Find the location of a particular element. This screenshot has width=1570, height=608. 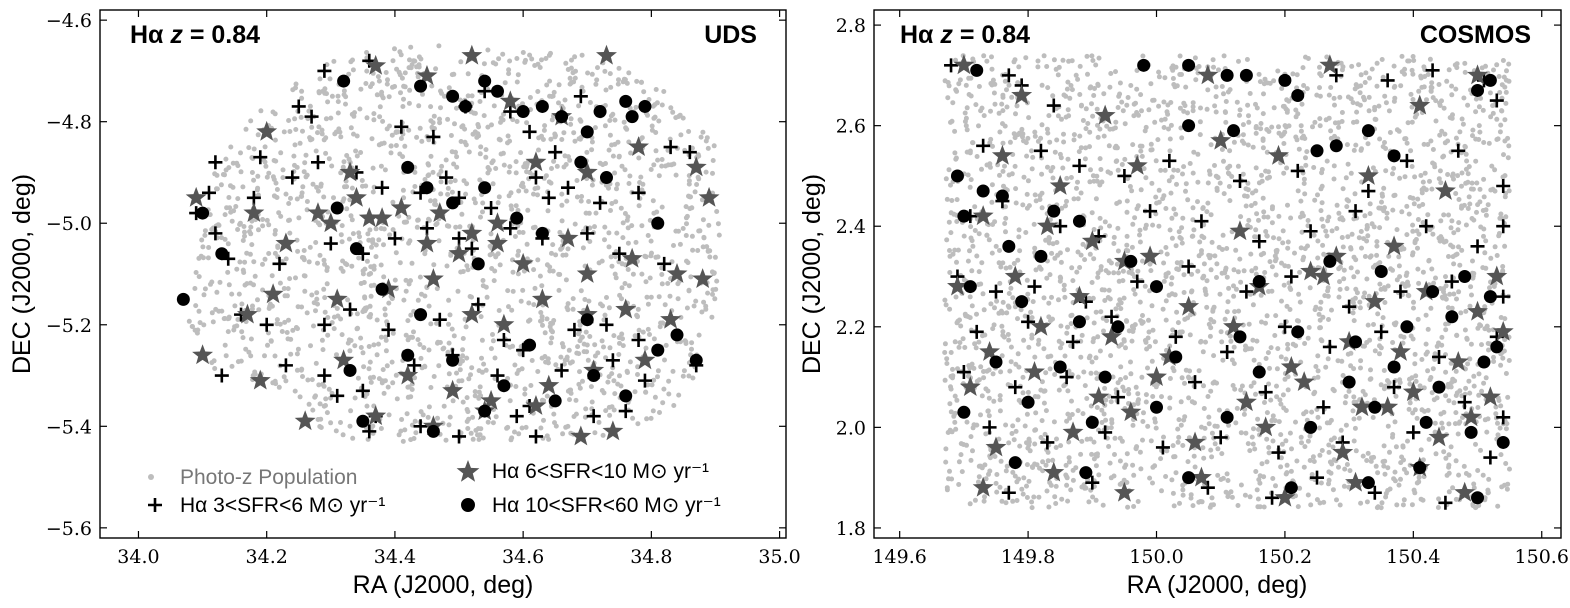

uds-sfr-6-10-point is located at coordinates (376, 64).